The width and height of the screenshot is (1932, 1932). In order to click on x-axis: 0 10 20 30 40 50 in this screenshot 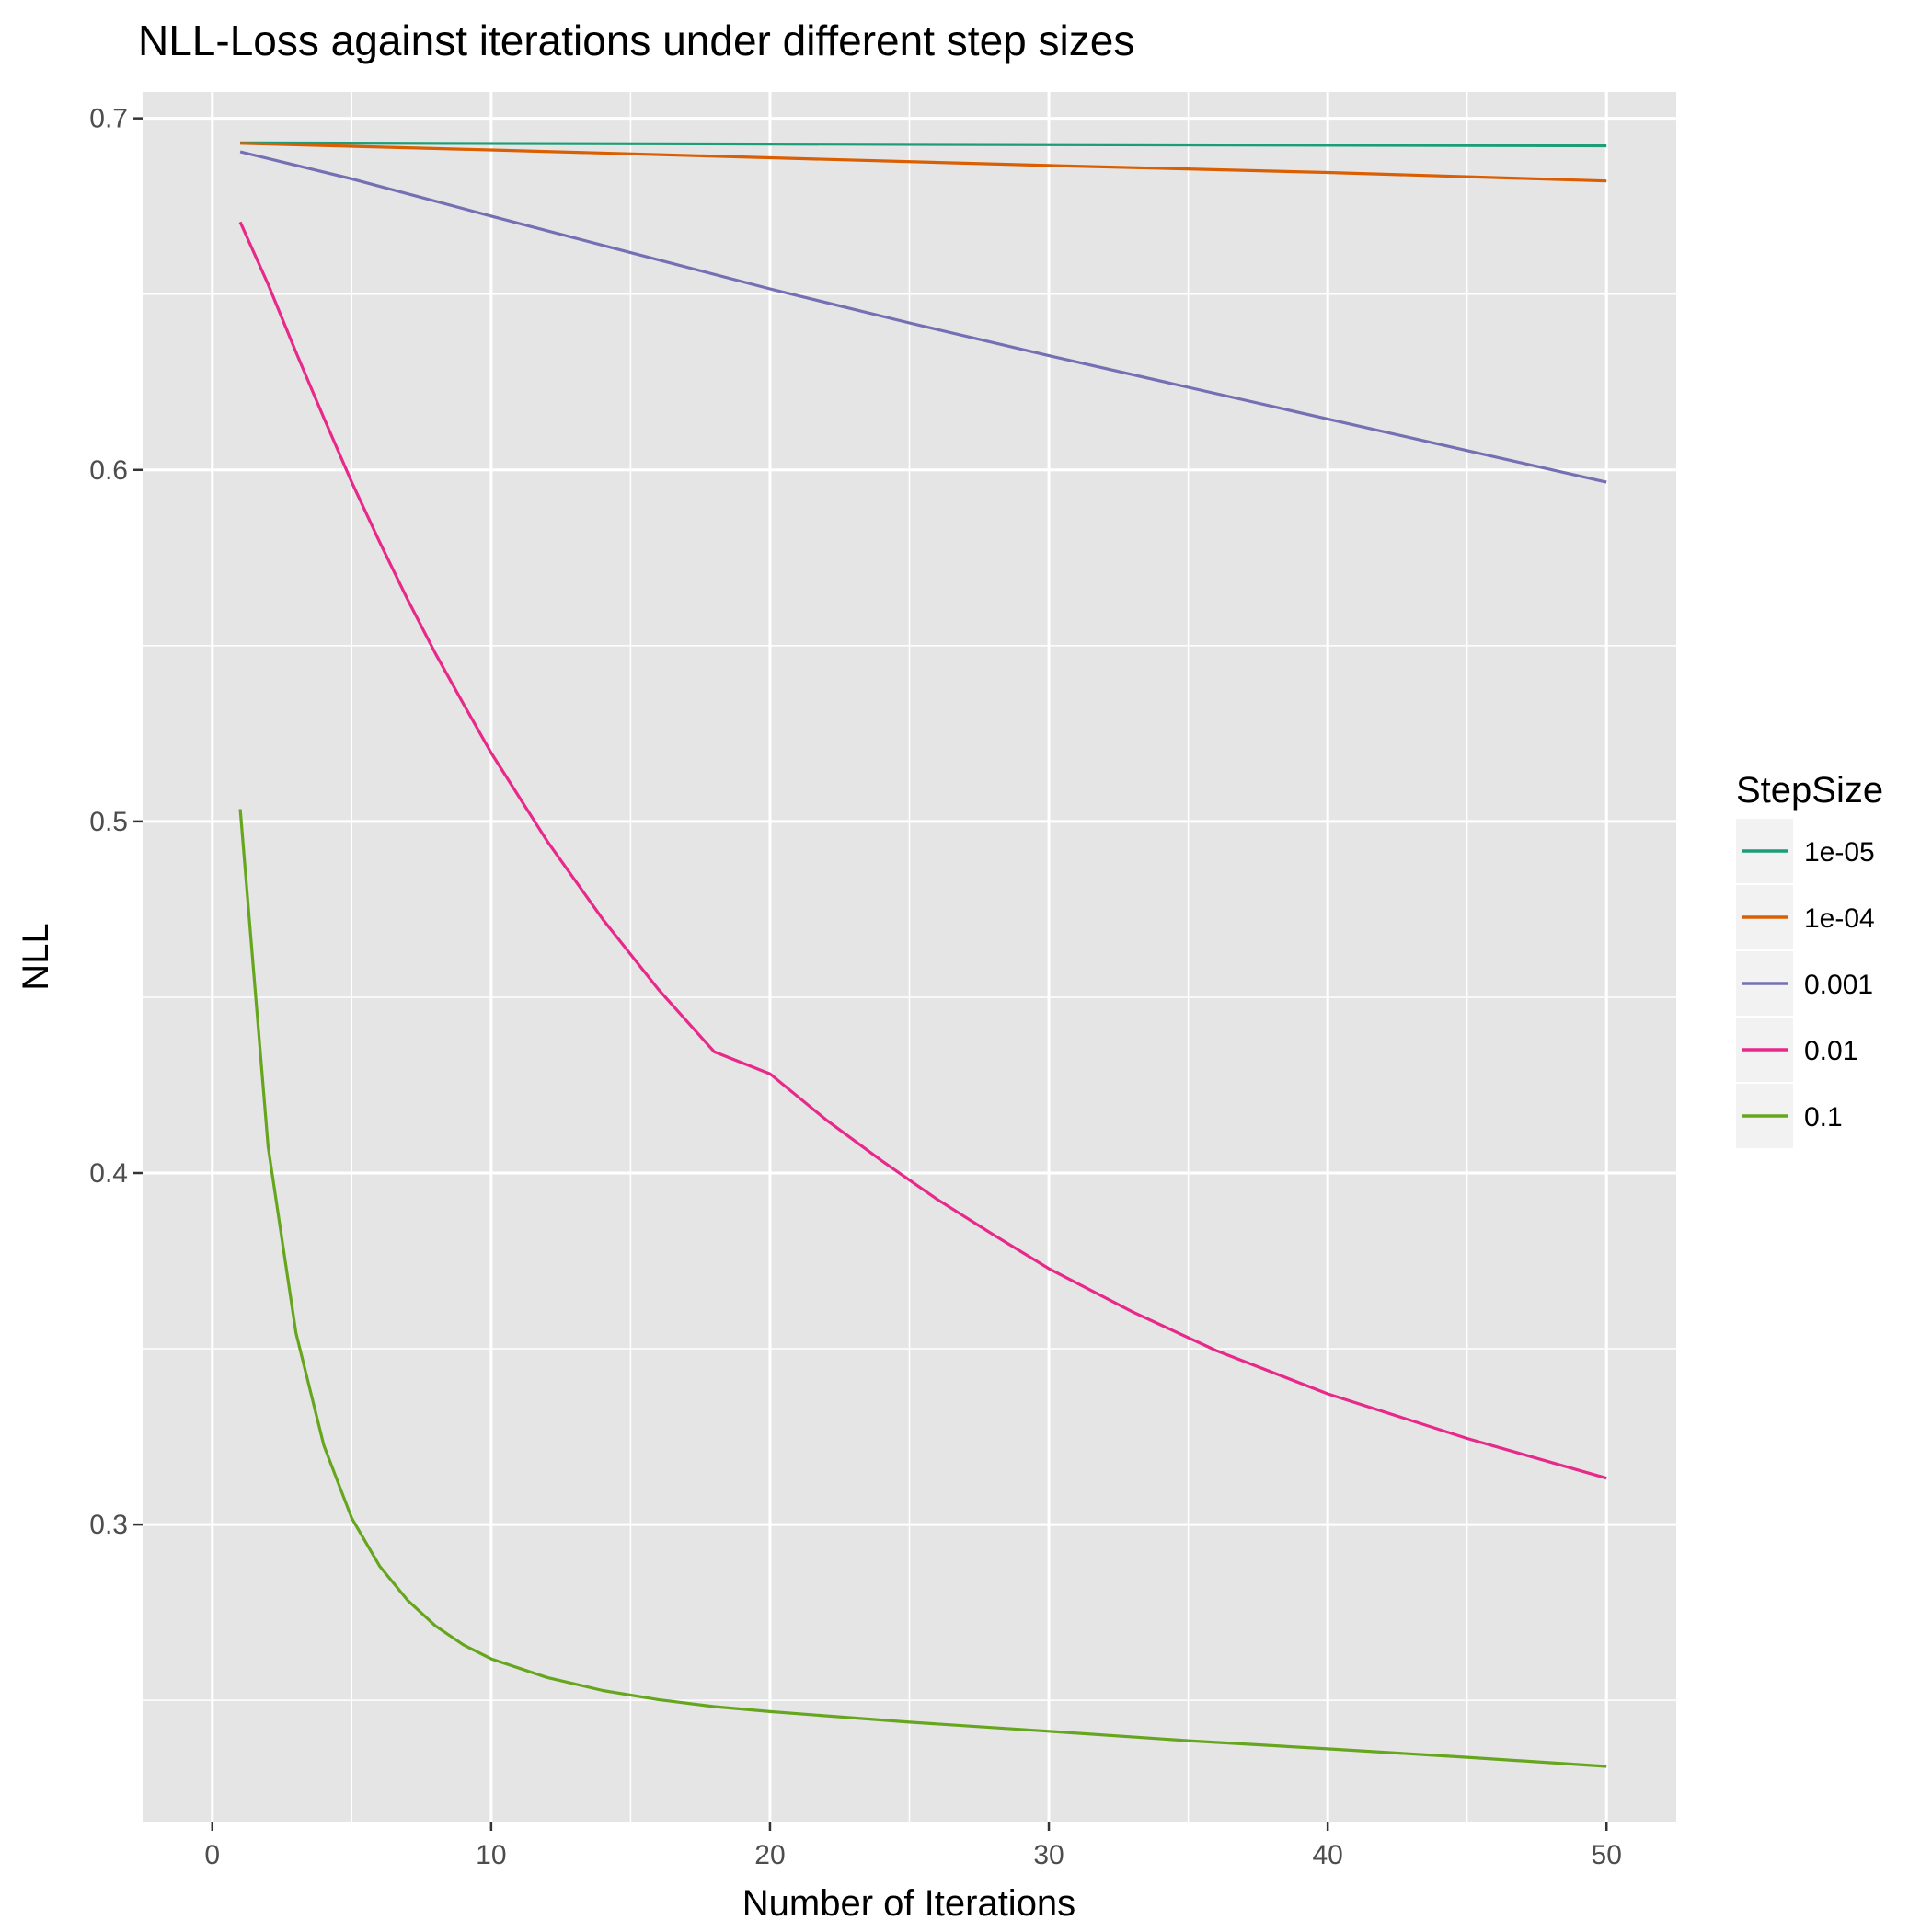, I will do `click(913, 1846)`.